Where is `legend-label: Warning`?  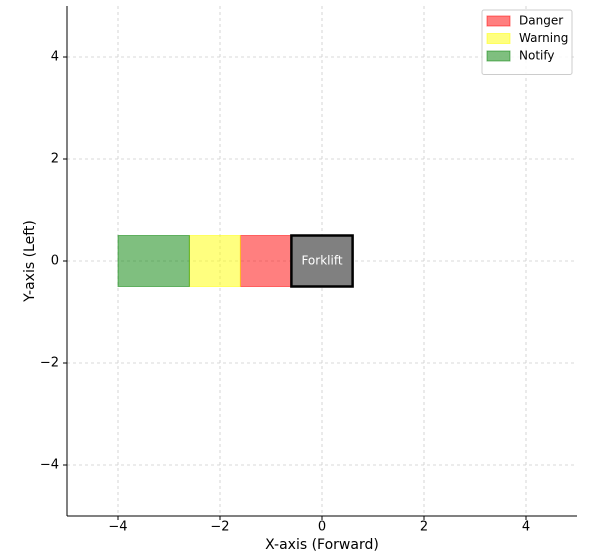 legend-label: Warning is located at coordinates (543, 38).